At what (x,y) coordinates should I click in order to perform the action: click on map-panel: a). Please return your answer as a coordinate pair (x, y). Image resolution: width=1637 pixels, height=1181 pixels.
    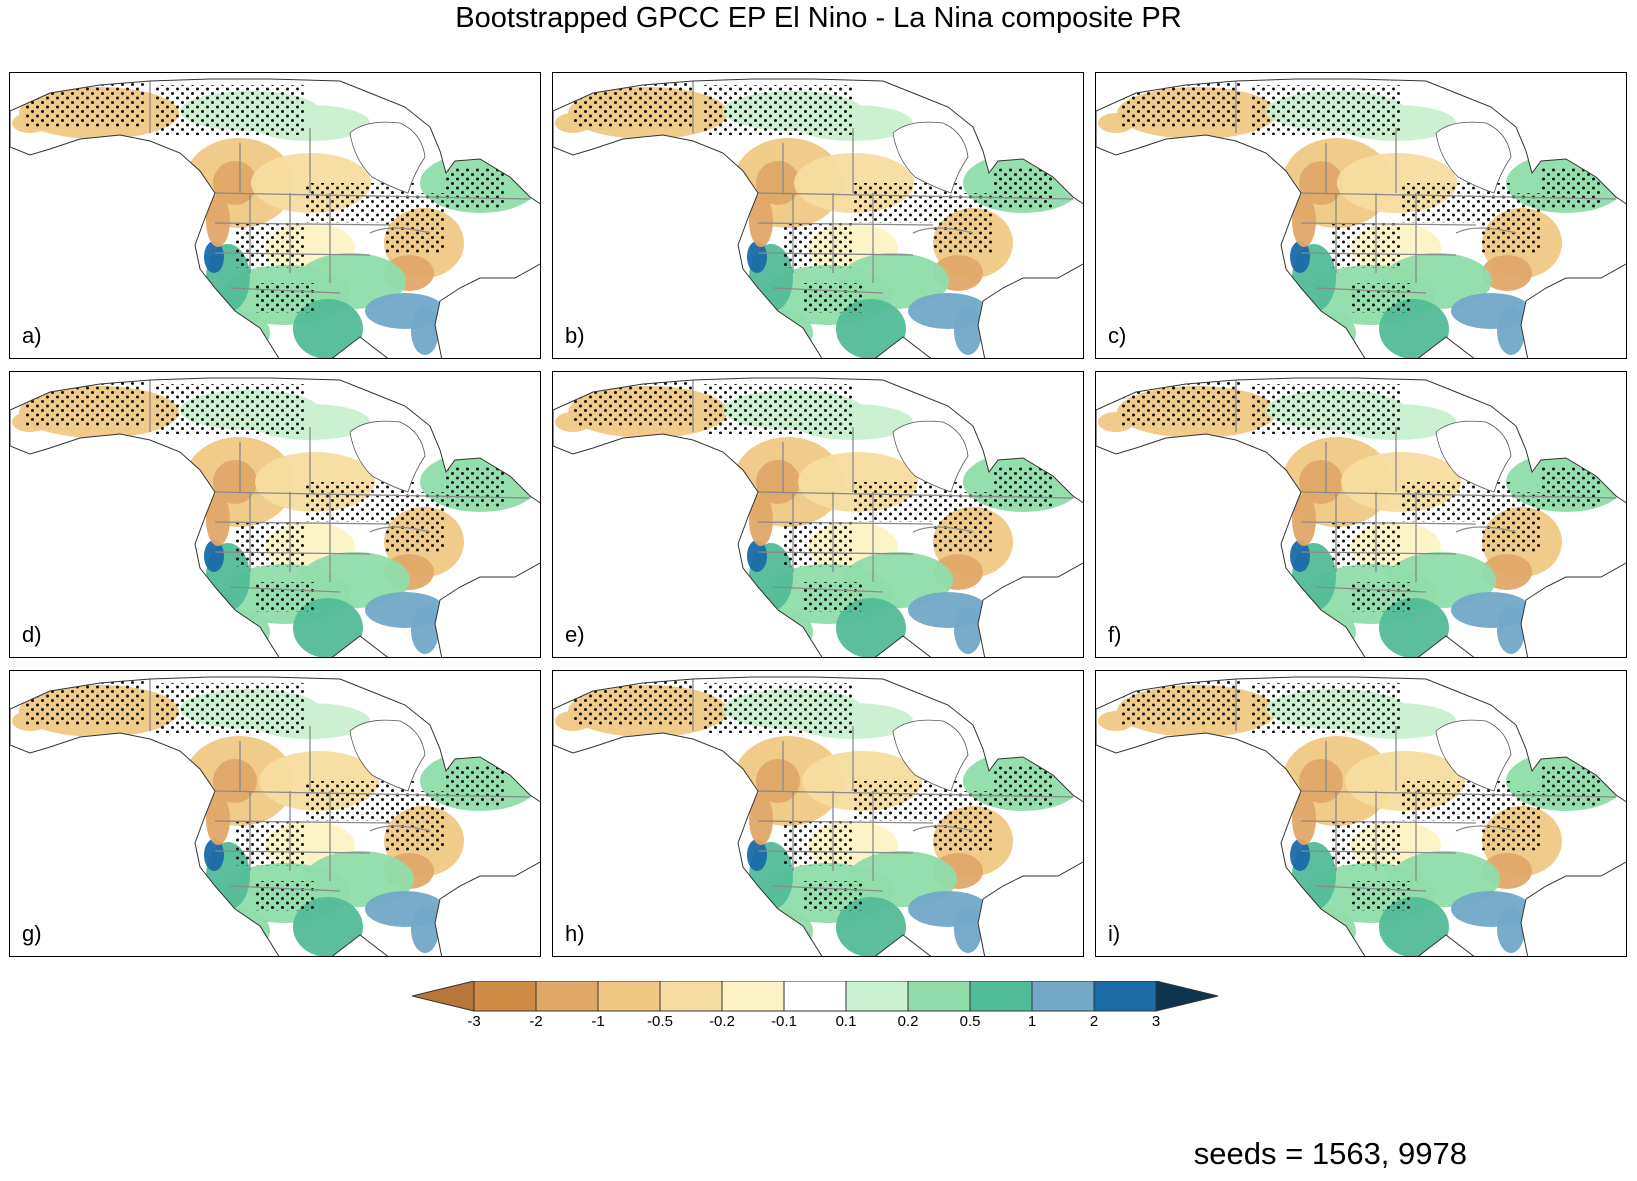
    Looking at the image, I should click on (275, 215).